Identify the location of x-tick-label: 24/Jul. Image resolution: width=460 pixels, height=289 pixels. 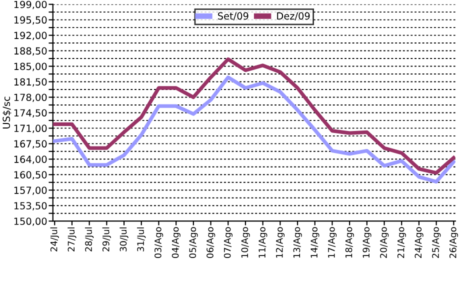
(54, 239).